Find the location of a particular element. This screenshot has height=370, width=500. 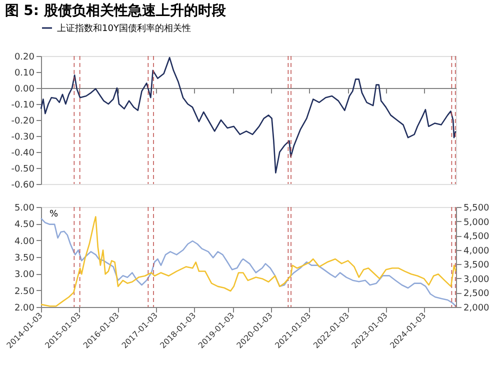

y-axis-title: % is located at coordinates (54, 215).